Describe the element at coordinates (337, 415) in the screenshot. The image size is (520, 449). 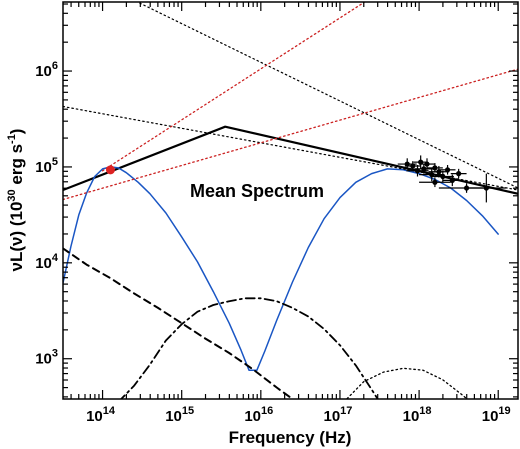
I see `x-tick-label: 1017` at that location.